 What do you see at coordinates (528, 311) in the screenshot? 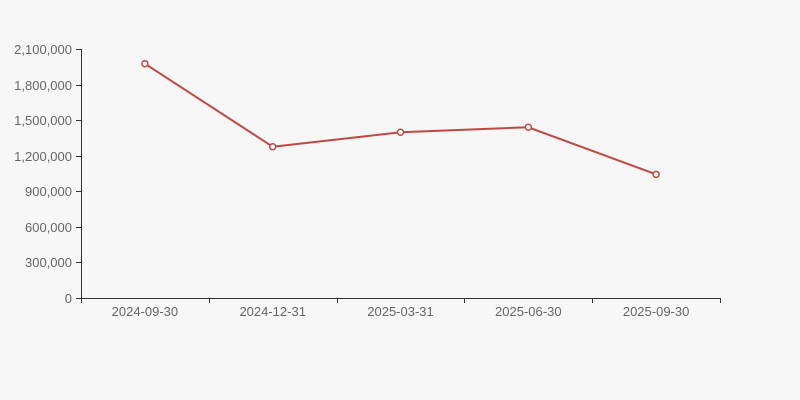
I see `x-tick-label: 2025-06-30` at bounding box center [528, 311].